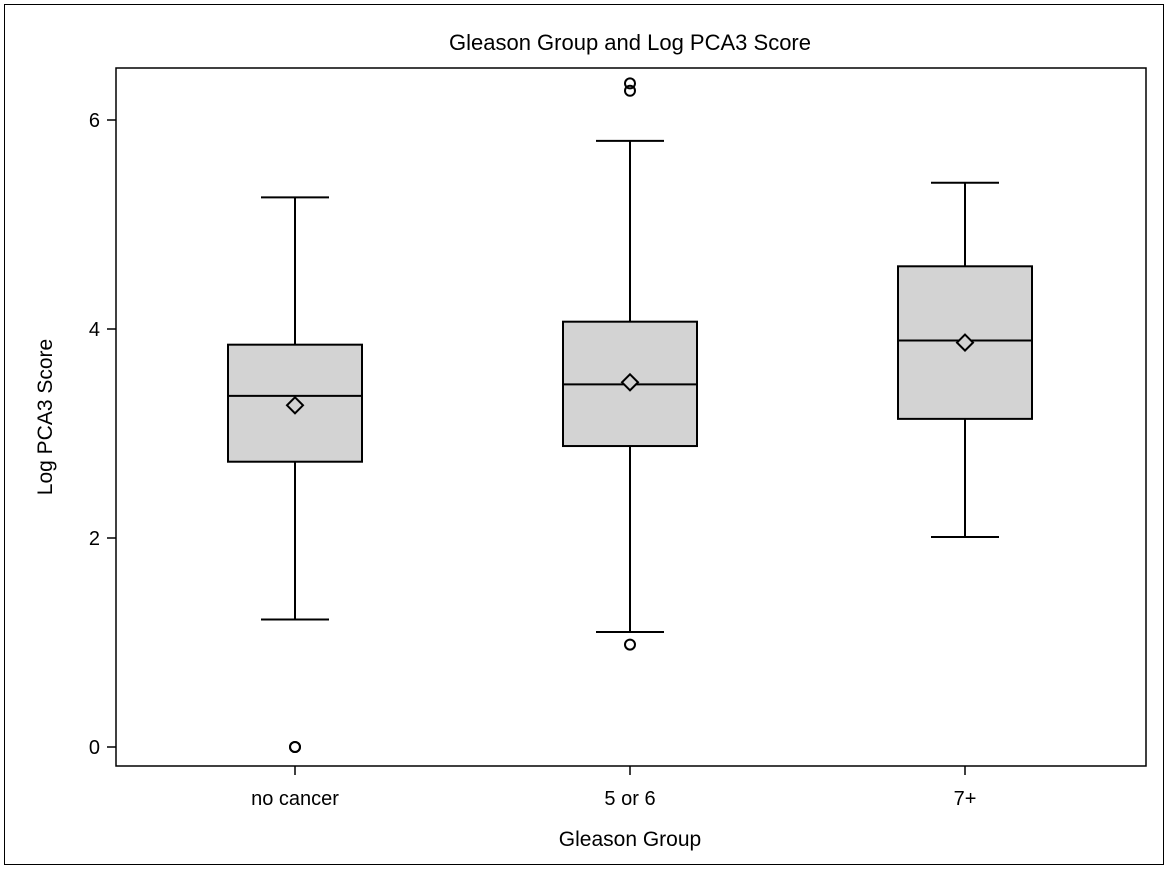  Describe the element at coordinates (630, 839) in the screenshot. I see `x-axis-label: Gleason Group` at that location.